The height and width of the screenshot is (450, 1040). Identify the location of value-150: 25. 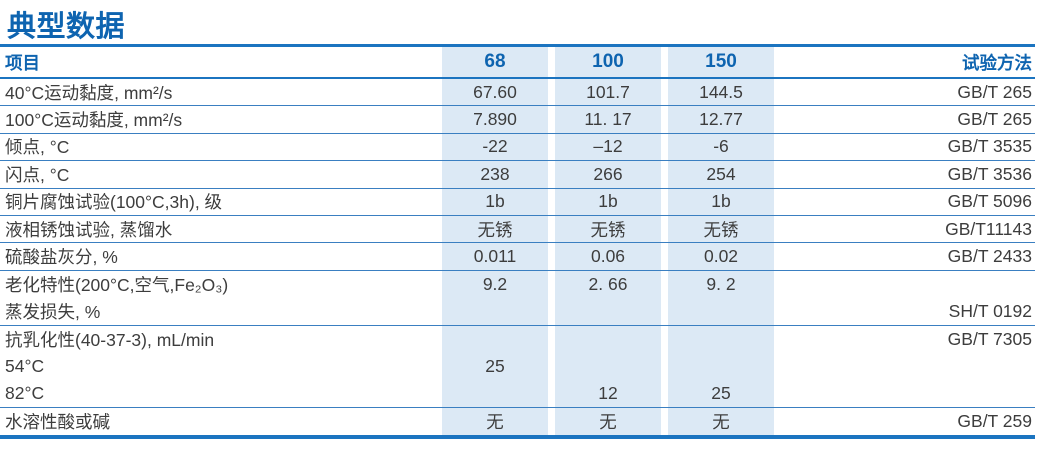
(721, 392).